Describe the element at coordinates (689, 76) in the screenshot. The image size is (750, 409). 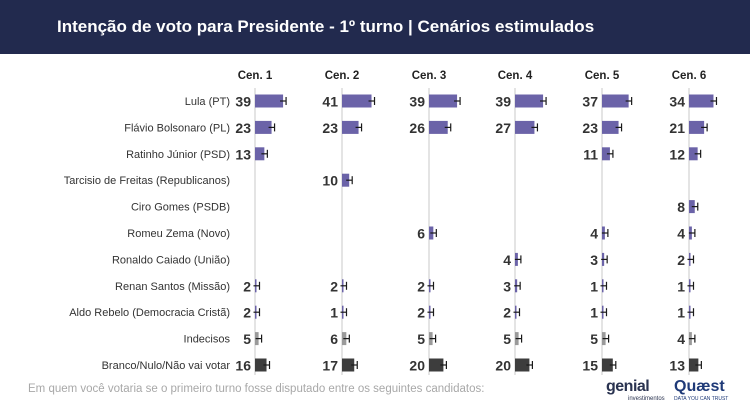
I see `scenario-header: Cen. 6` at that location.